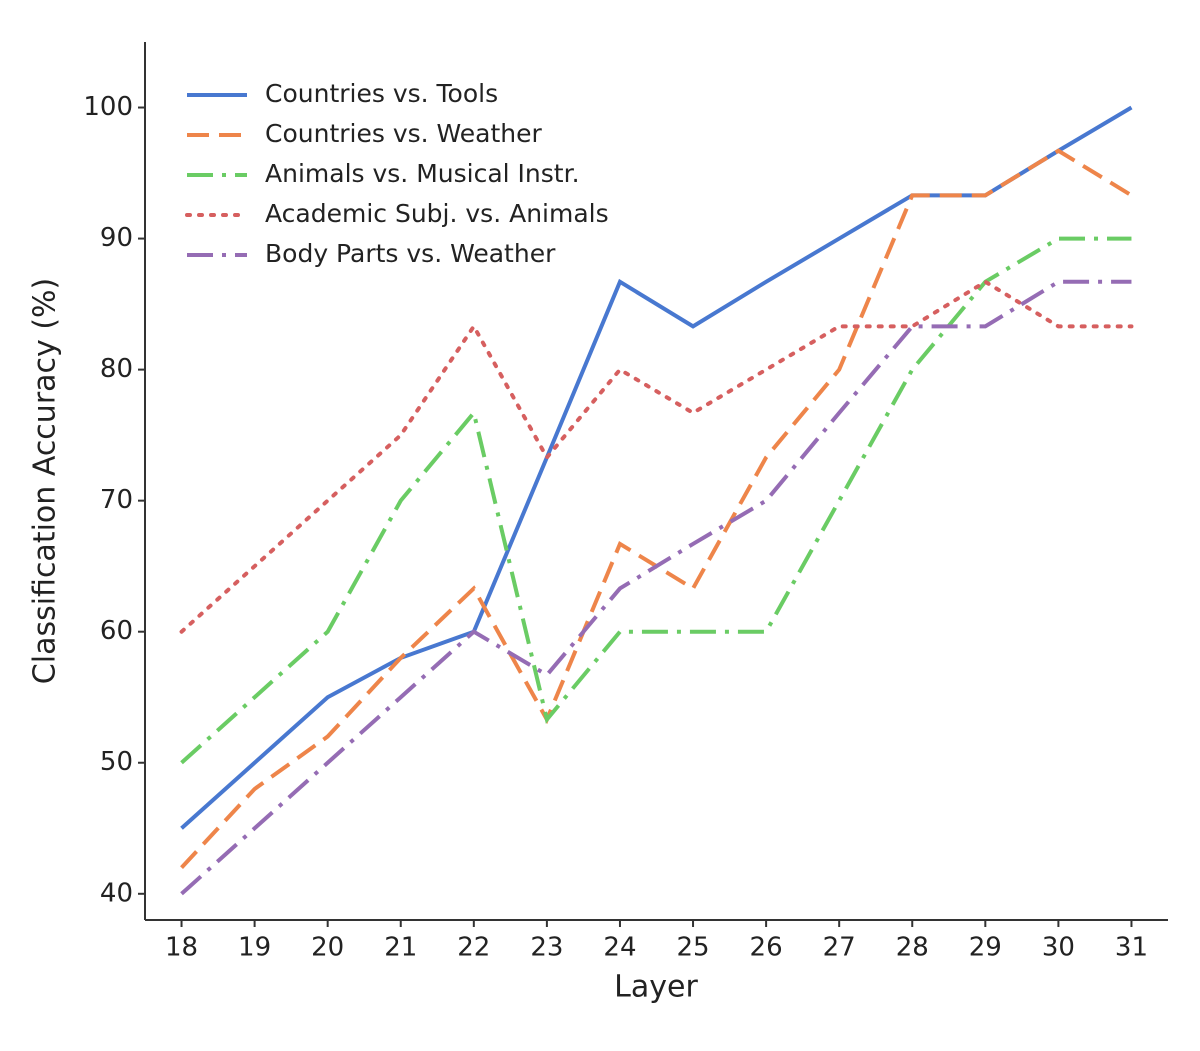  What do you see at coordinates (912, 948) in the screenshot?
I see `x-tick-label: 28` at bounding box center [912, 948].